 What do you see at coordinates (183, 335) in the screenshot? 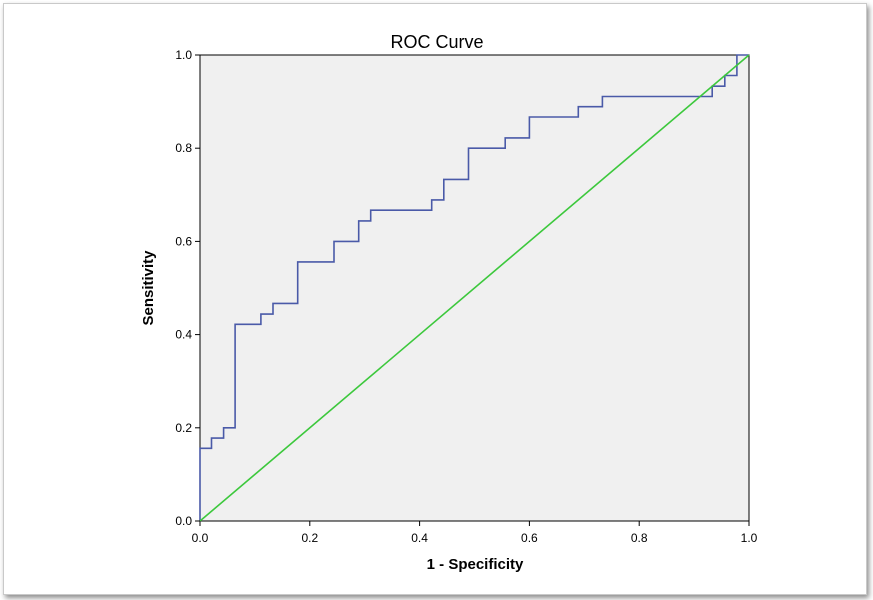
I see `y-tick-label: 0.4` at bounding box center [183, 335].